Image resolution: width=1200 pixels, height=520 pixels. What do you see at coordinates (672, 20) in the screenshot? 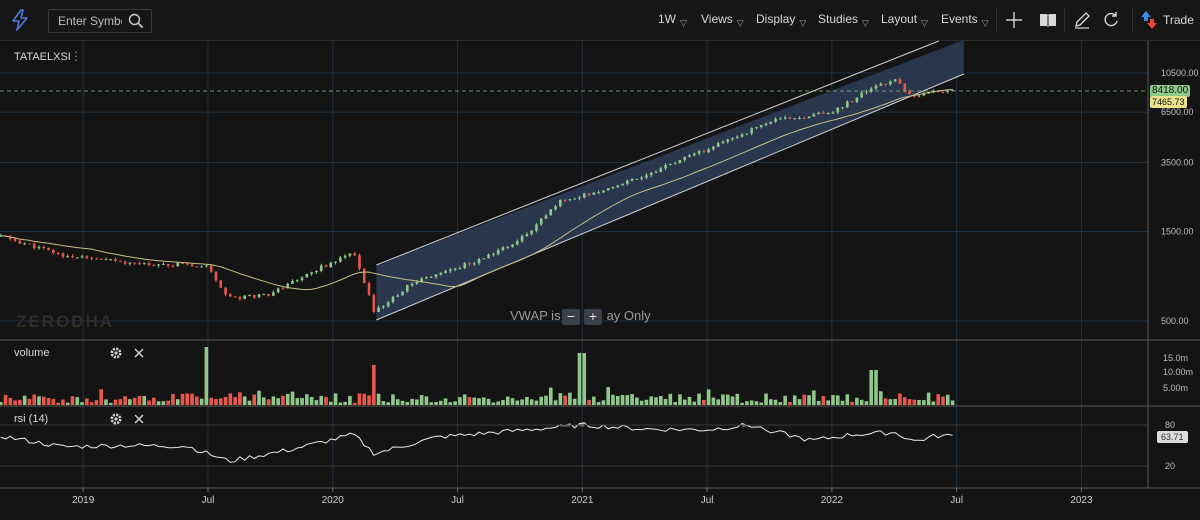
I see `interval-menu: 1W ▽` at bounding box center [672, 20].